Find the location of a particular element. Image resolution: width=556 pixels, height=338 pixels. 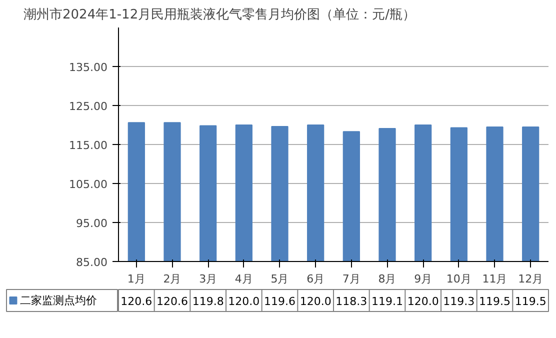

x-tick-label: 3月 is located at coordinates (208, 279).